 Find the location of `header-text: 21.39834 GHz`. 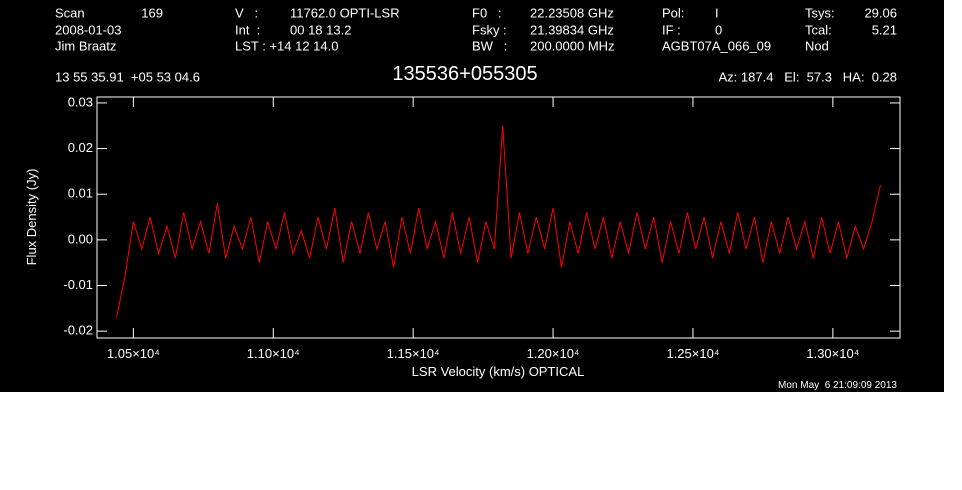

header-text: 21.39834 GHz is located at coordinates (572, 29).